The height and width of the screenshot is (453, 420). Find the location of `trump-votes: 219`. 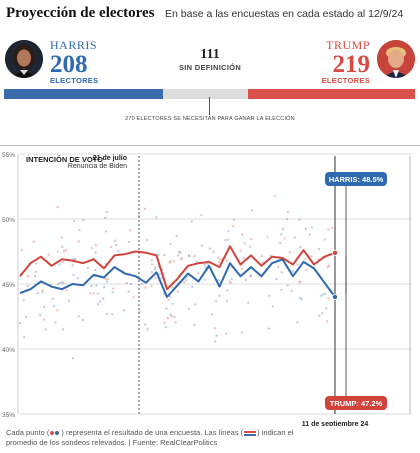

trump-votes: 219 is located at coordinates (351, 64).